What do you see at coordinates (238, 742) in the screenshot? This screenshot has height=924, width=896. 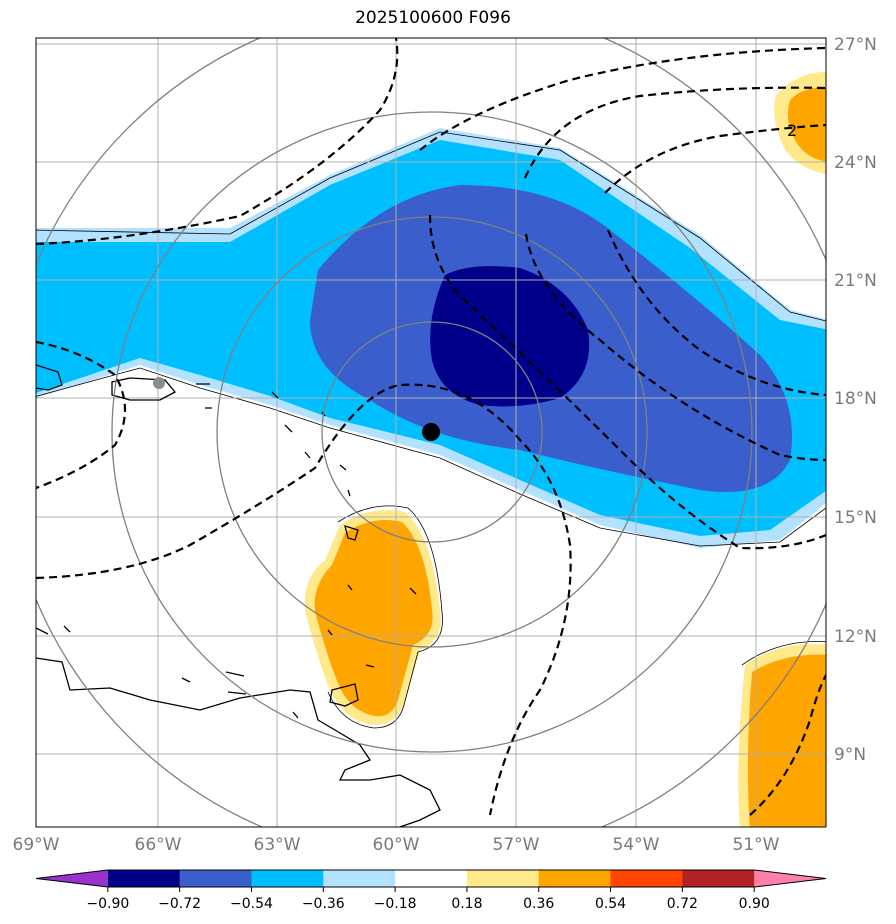 I see `south-america-coast` at bounding box center [238, 742].